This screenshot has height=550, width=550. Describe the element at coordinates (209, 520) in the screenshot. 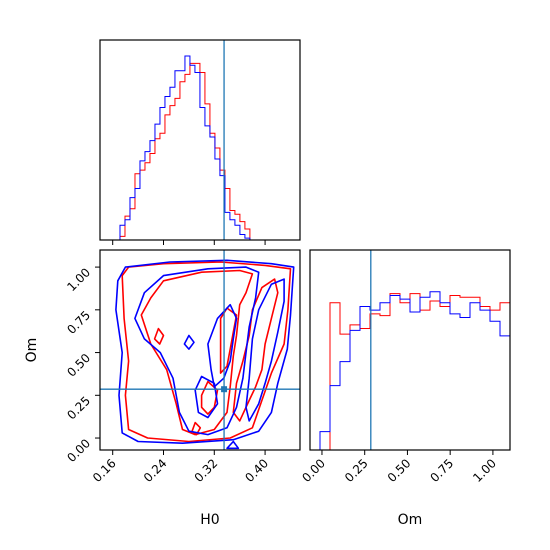

I see `x-axis-label-h0: H0` at that location.